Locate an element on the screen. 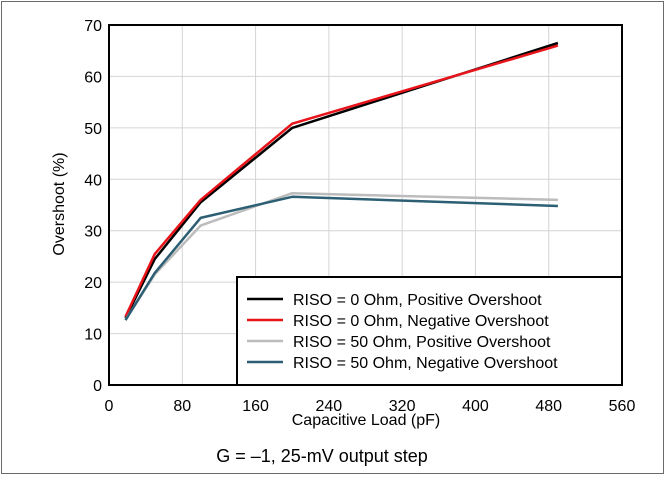  legend-box is located at coordinates (429, 331).